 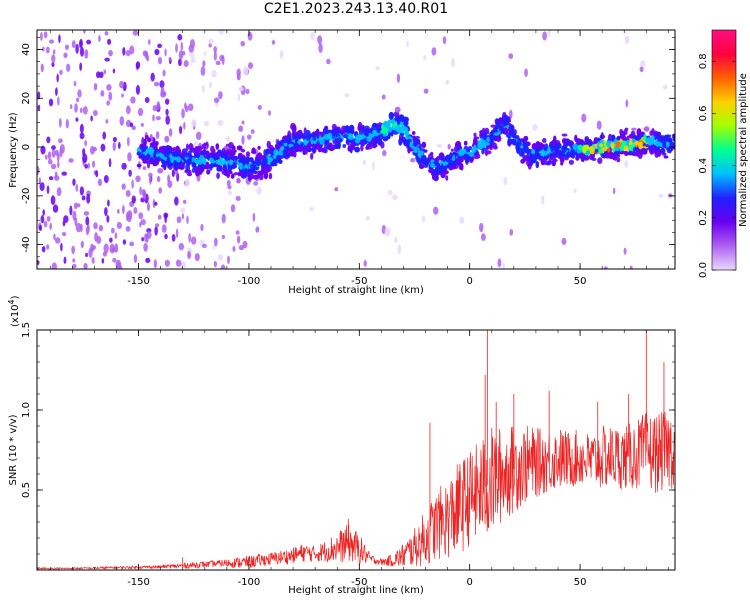 I want to click on colorbar-ticks: 0.0 0.2 0.4 0.6 0.8, so click(x=717, y=165).